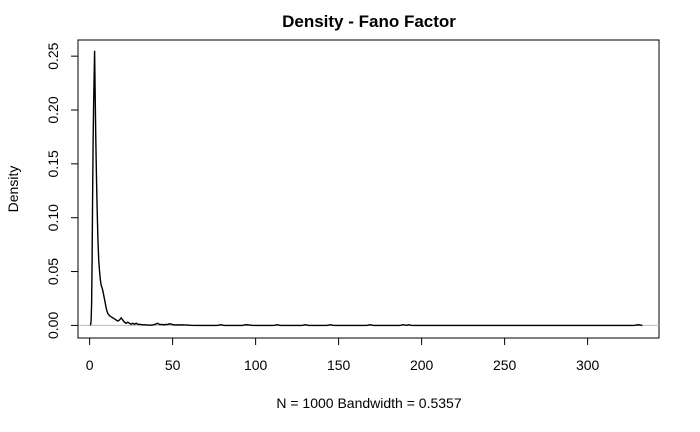  I want to click on x-tick-label: 200, so click(422, 365).